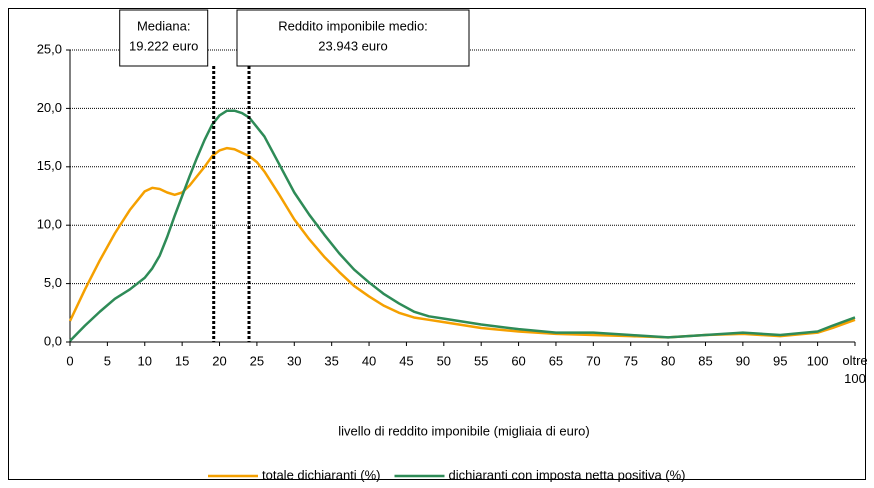 Image resolution: width=874 pixels, height=488 pixels. I want to click on x-tick-label: 70, so click(593, 360).